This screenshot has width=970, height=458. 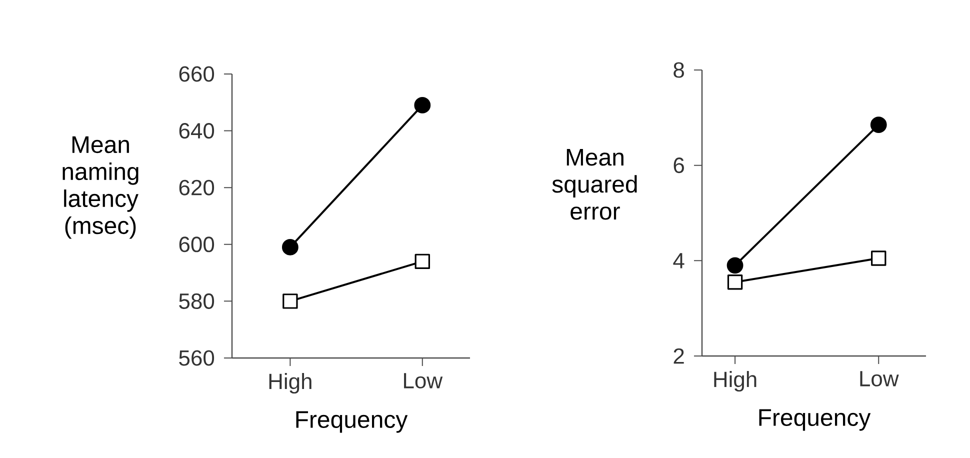 What do you see at coordinates (196, 74) in the screenshot?
I see `y-tick-label: 660` at bounding box center [196, 74].